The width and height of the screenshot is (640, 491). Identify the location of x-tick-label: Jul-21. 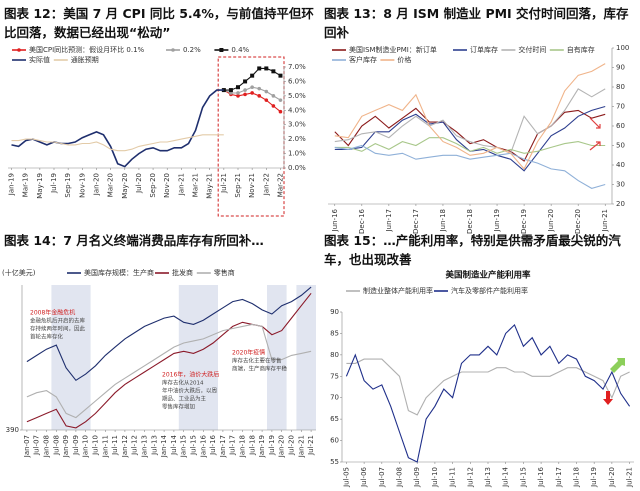
(224, 183).